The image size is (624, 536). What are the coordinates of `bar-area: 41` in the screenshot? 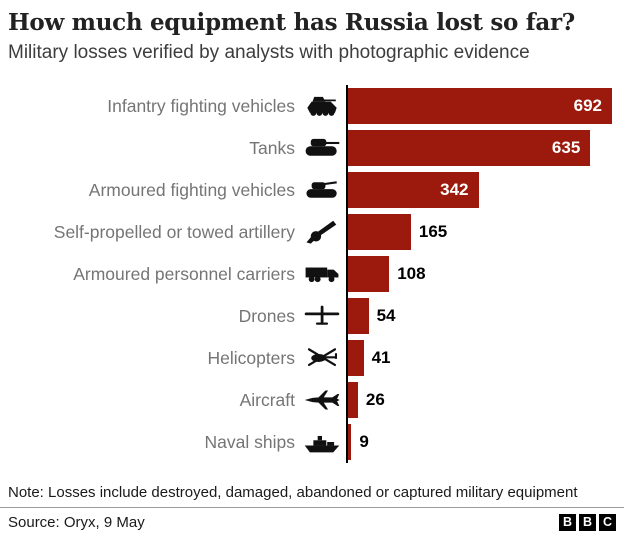 It's located at (485, 358).